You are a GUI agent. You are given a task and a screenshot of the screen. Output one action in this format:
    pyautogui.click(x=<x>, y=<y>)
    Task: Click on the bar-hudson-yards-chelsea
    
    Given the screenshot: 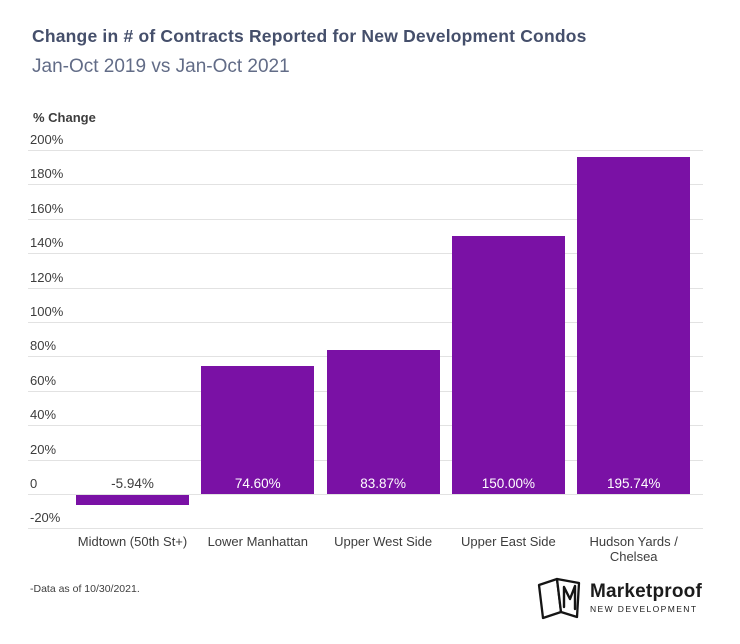 What is the action you would take?
    pyautogui.click(x=634, y=325)
    